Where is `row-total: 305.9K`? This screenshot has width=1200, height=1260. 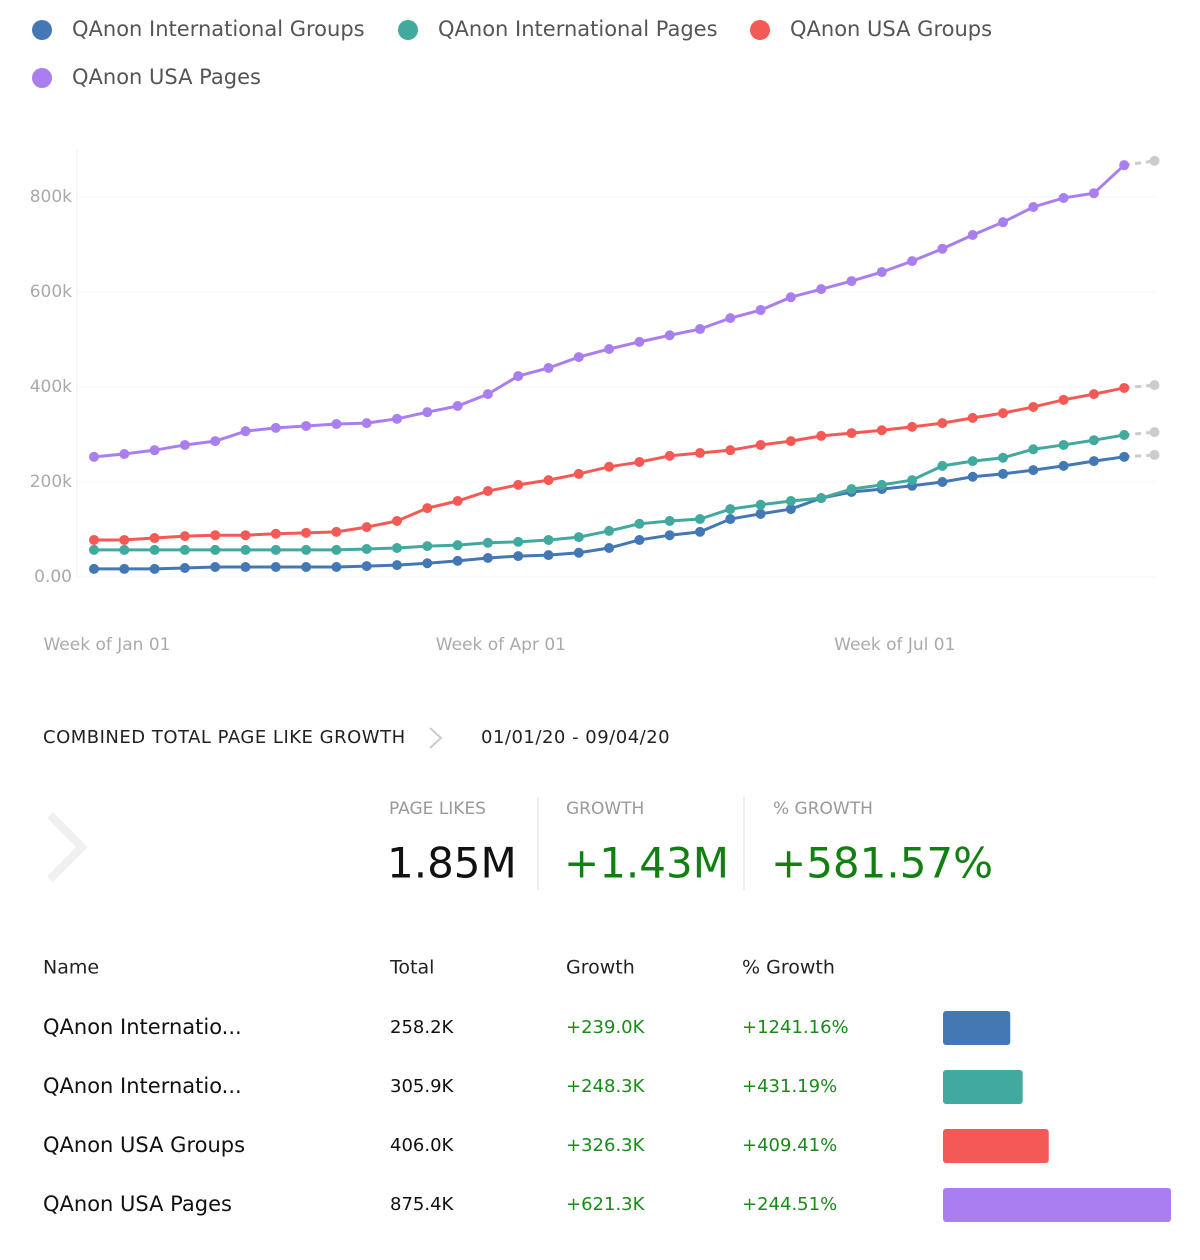
row-total: 305.9K is located at coordinates (422, 1086).